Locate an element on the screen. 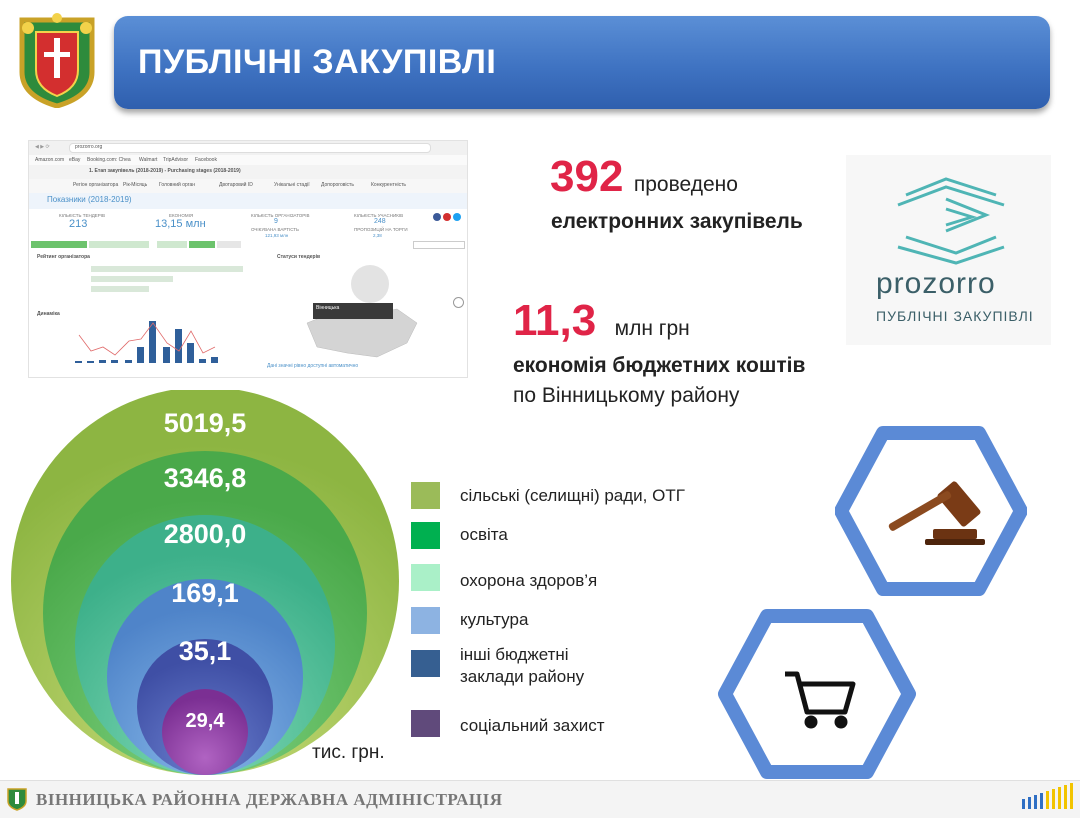 This screenshot has height=818, width=1080. section-title: Динаміка is located at coordinates (48, 314).